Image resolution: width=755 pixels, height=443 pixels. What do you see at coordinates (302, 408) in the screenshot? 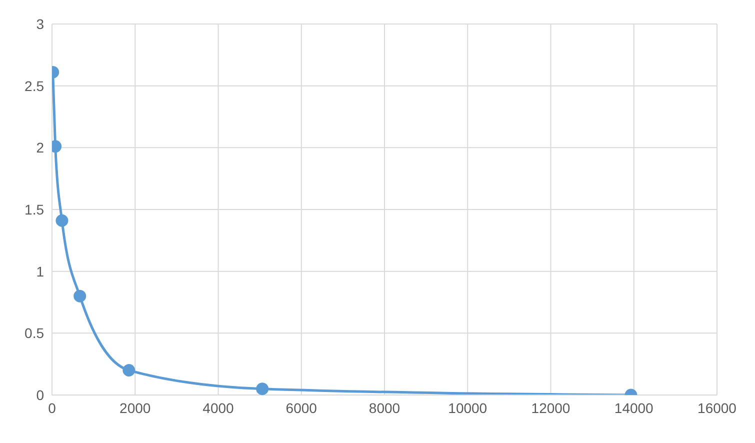
I see `x-tick-label: 6000` at bounding box center [302, 408].